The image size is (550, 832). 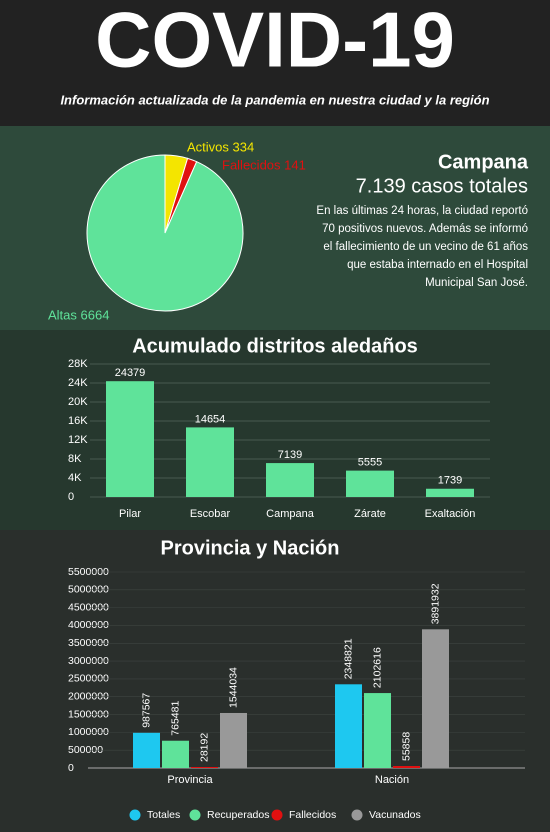 What do you see at coordinates (75, 478) in the screenshot?
I see `y-tick-label: 4K` at bounding box center [75, 478].